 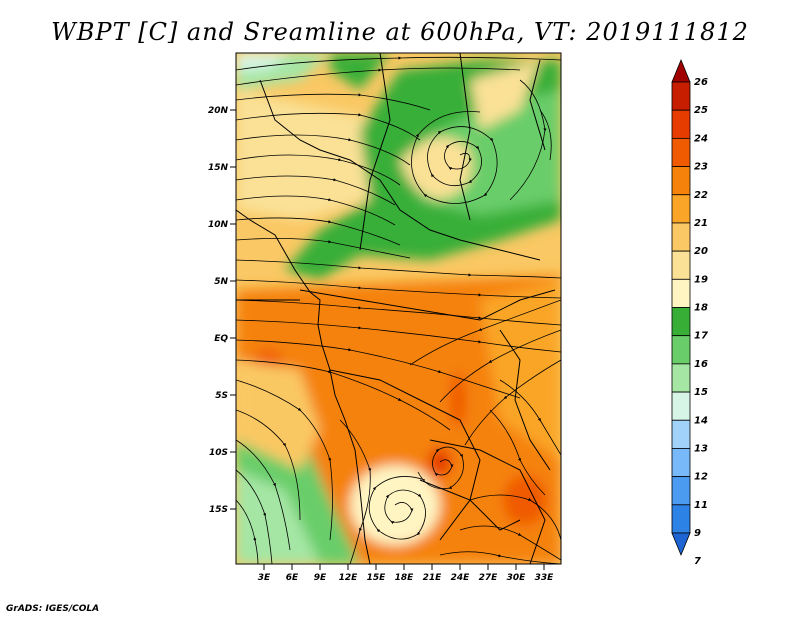 I want to click on colorbar-label: 25, so click(x=701, y=110).